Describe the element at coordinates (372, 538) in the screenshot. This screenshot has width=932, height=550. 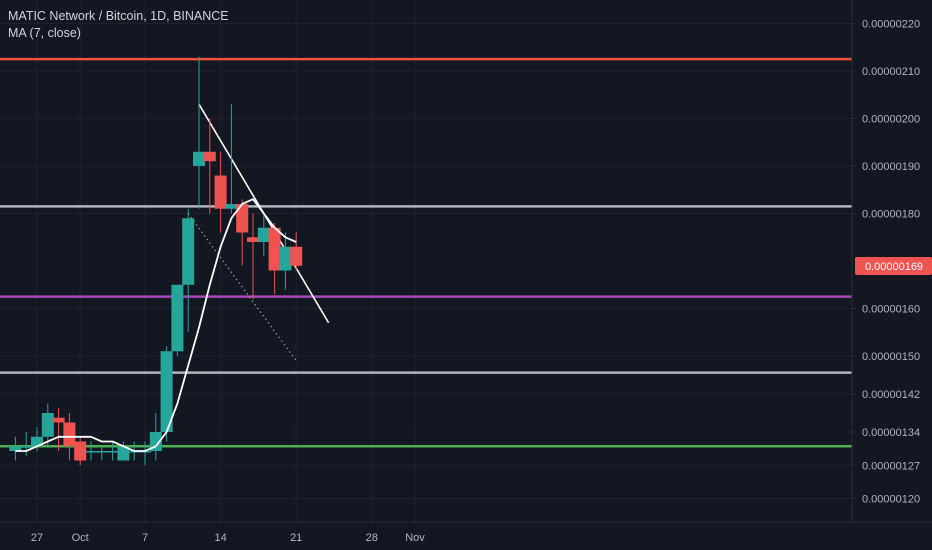
I see `time-tick-label: 28` at that location.